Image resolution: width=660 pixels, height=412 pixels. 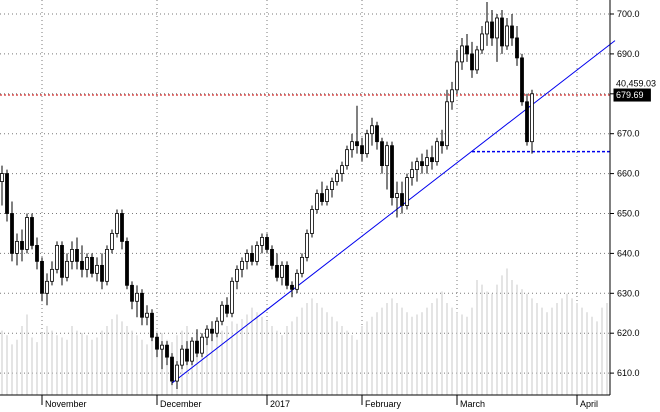 What do you see at coordinates (319, 402) in the screenshot?
I see `time-axis: November December 2017 February March April` at bounding box center [319, 402].